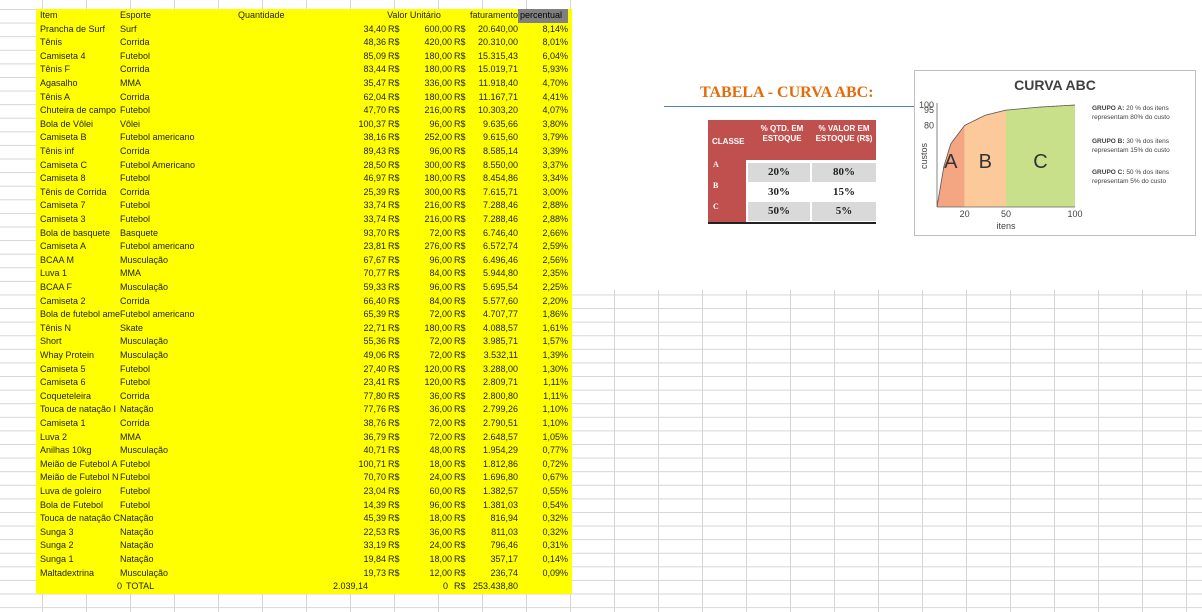 This screenshot has height=612, width=1202. What do you see at coordinates (555, 232) in the screenshot?
I see `cell-percentual: 2,66%` at bounding box center [555, 232].